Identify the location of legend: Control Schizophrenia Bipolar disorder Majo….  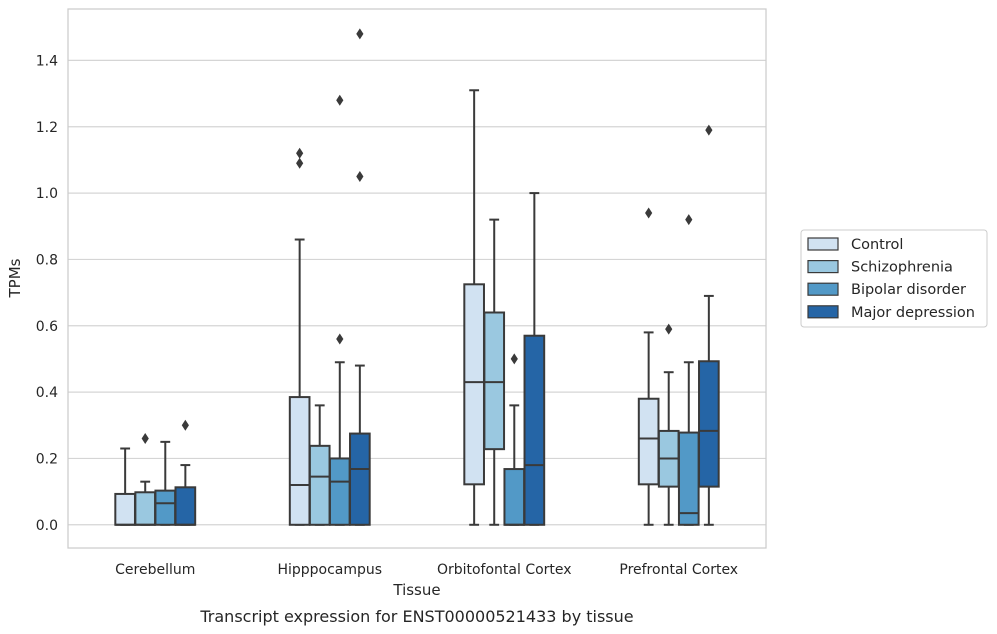
(894, 278).